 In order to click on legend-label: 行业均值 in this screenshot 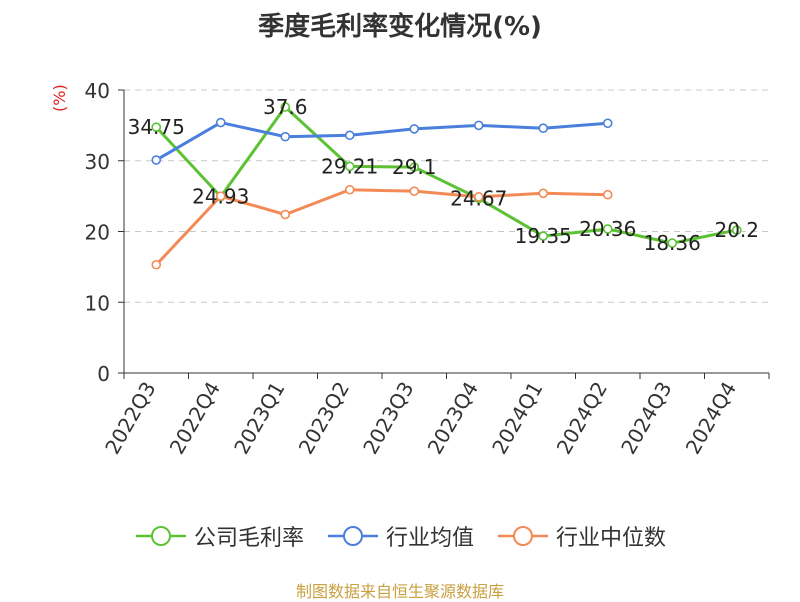, I will do `click(429, 538)`.